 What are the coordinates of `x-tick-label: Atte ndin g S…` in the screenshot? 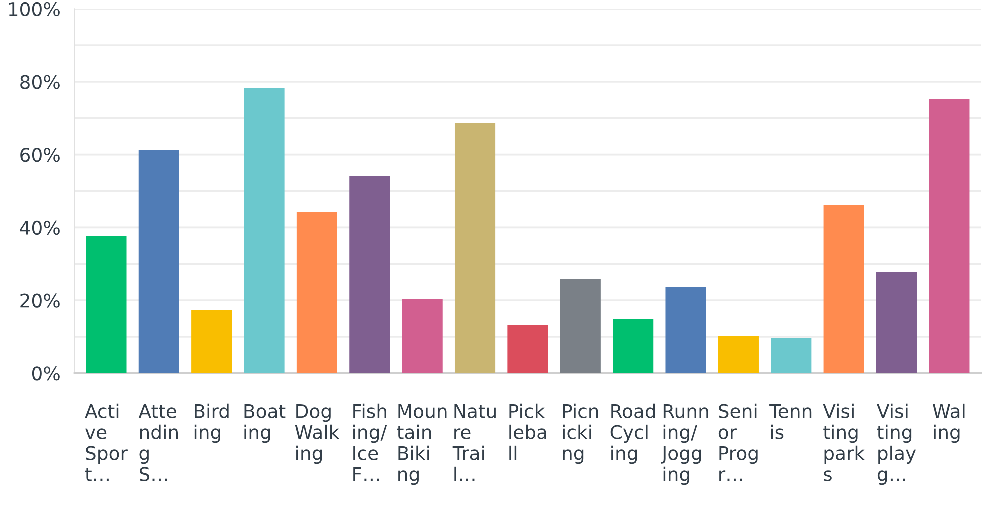 It's located at (158, 443).